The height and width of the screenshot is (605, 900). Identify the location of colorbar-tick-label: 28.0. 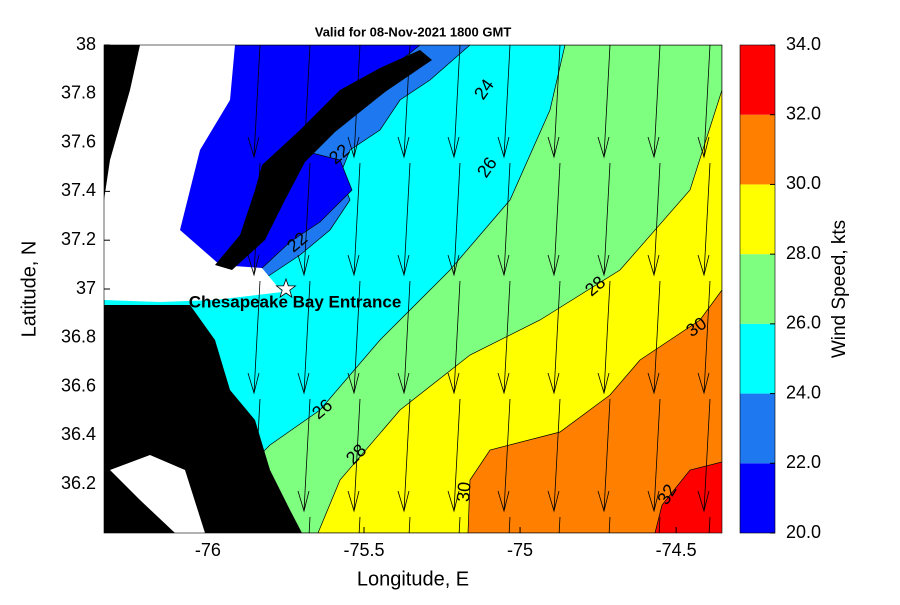
(803, 253).